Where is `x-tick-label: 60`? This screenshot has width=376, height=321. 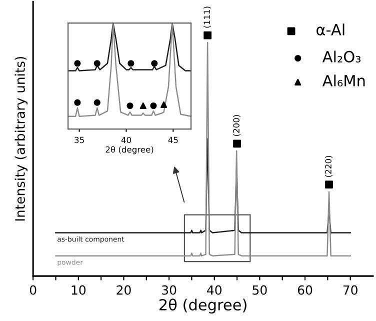
x-tick-label: 60 is located at coordinates (305, 290).